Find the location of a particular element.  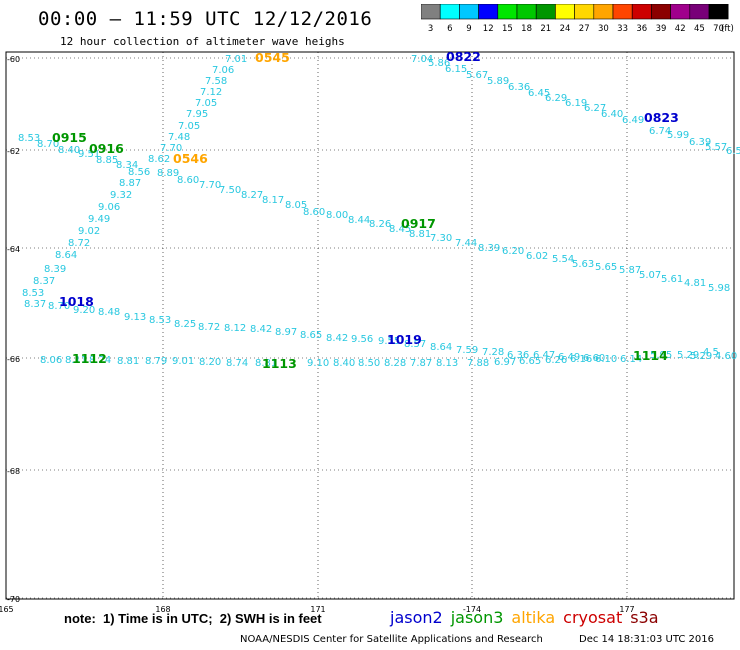

scale-label: 18 is located at coordinates (526, 29).